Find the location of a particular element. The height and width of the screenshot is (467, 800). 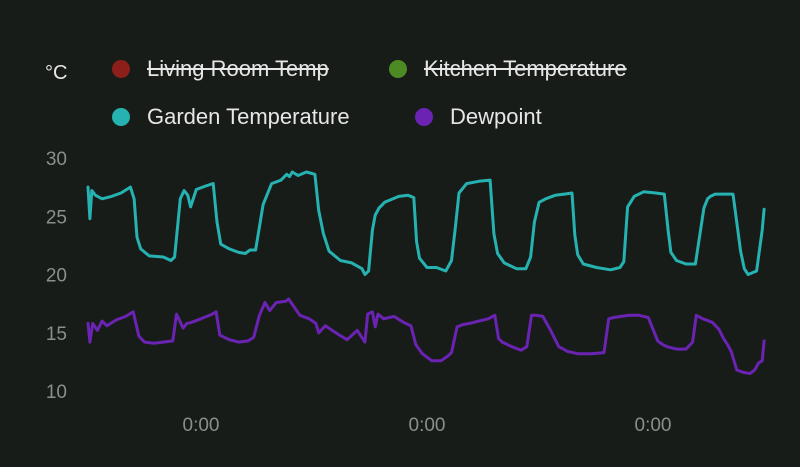

legend-item-kitchen-temperature: Kitchen Temperature is located at coordinates (508, 69).